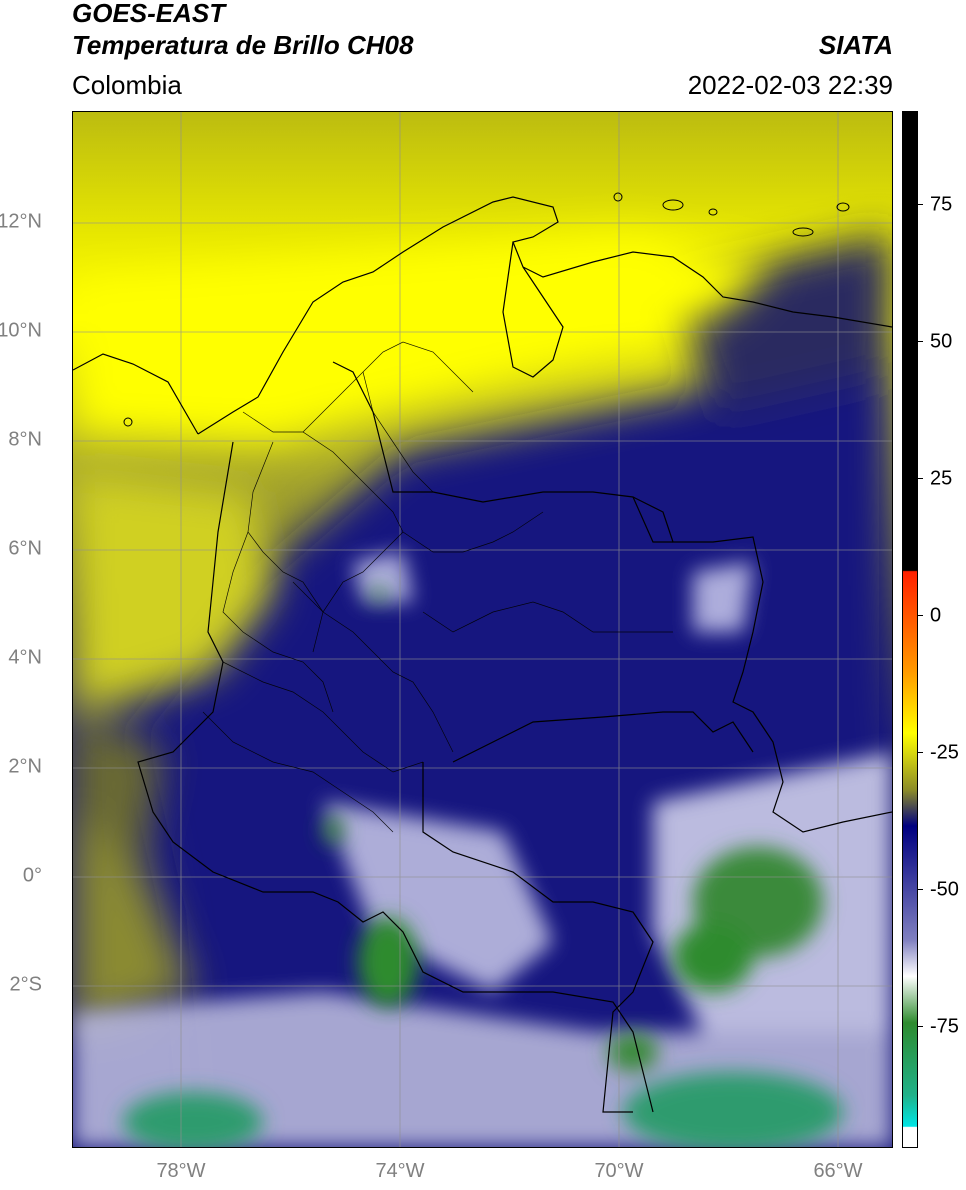  What do you see at coordinates (838, 1171) in the screenshot?
I see `lon-label-66w: 66°W` at bounding box center [838, 1171].